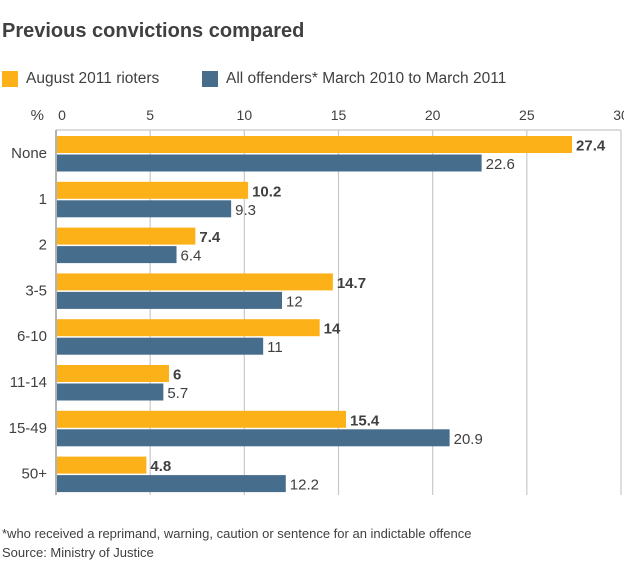  I want to click on data-label: 9.3, so click(245, 210).